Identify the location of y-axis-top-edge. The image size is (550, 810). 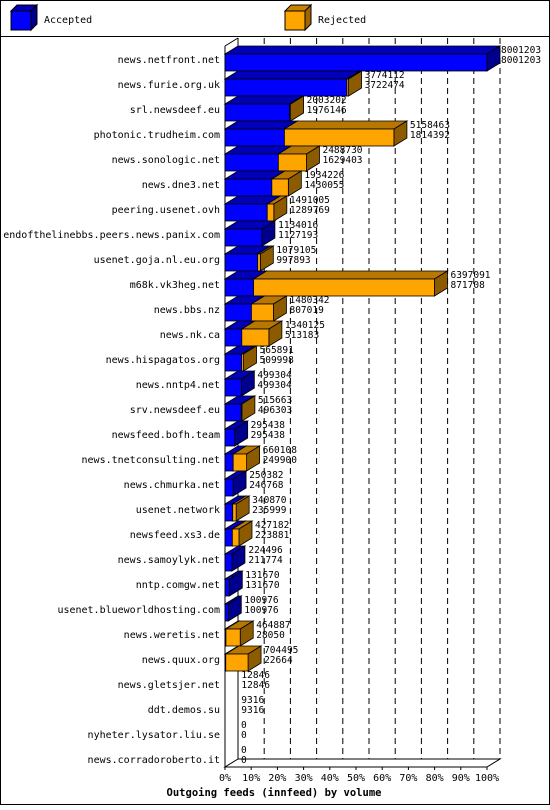
(231, 42).